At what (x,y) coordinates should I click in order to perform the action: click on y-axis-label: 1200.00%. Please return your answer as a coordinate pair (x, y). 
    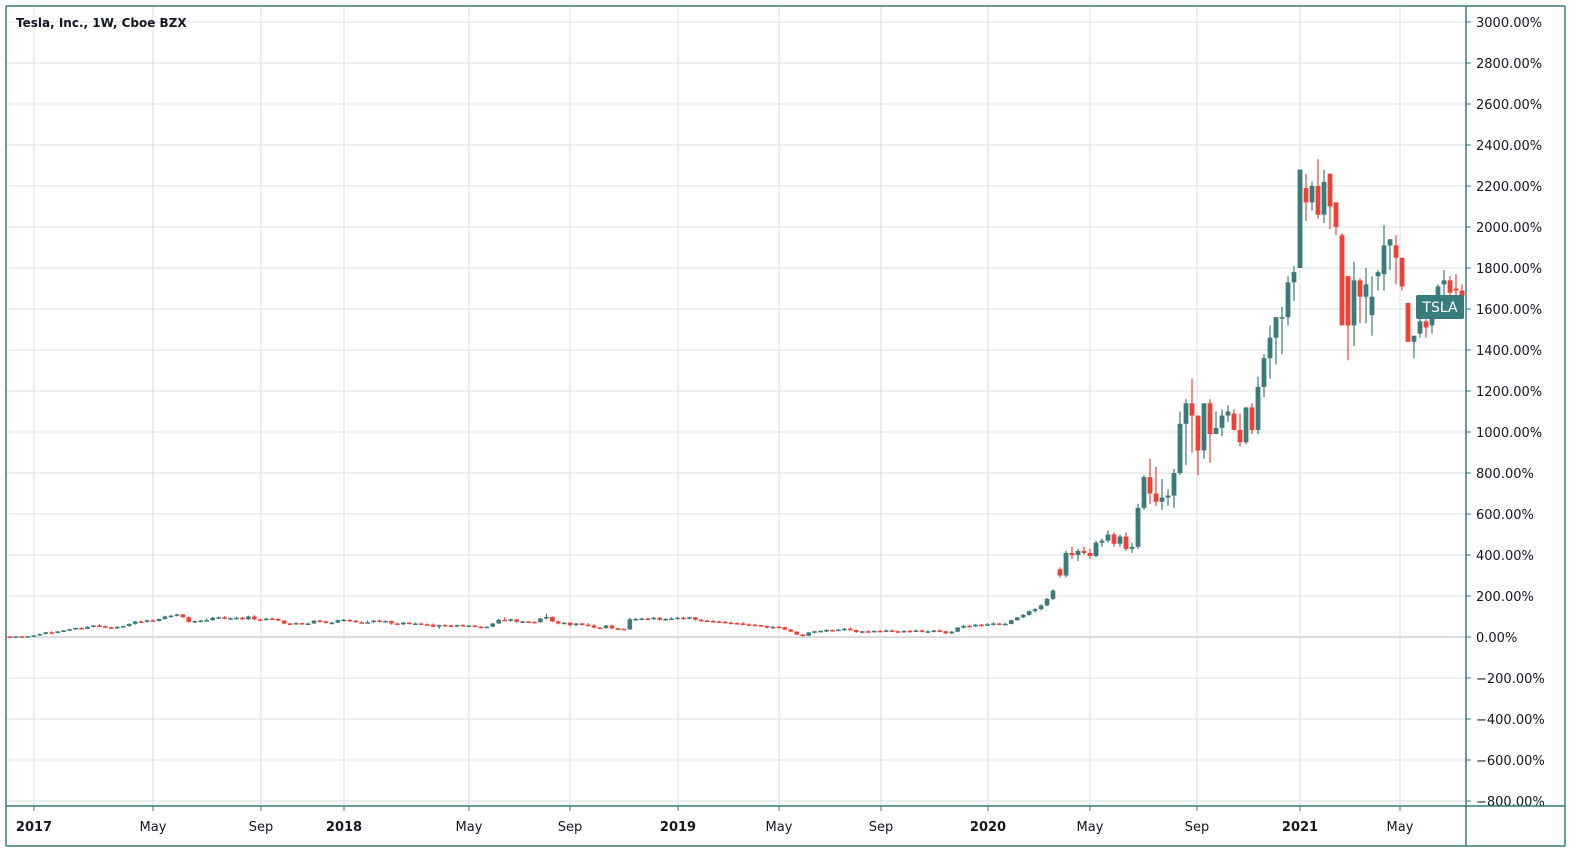
    Looking at the image, I should click on (1509, 392).